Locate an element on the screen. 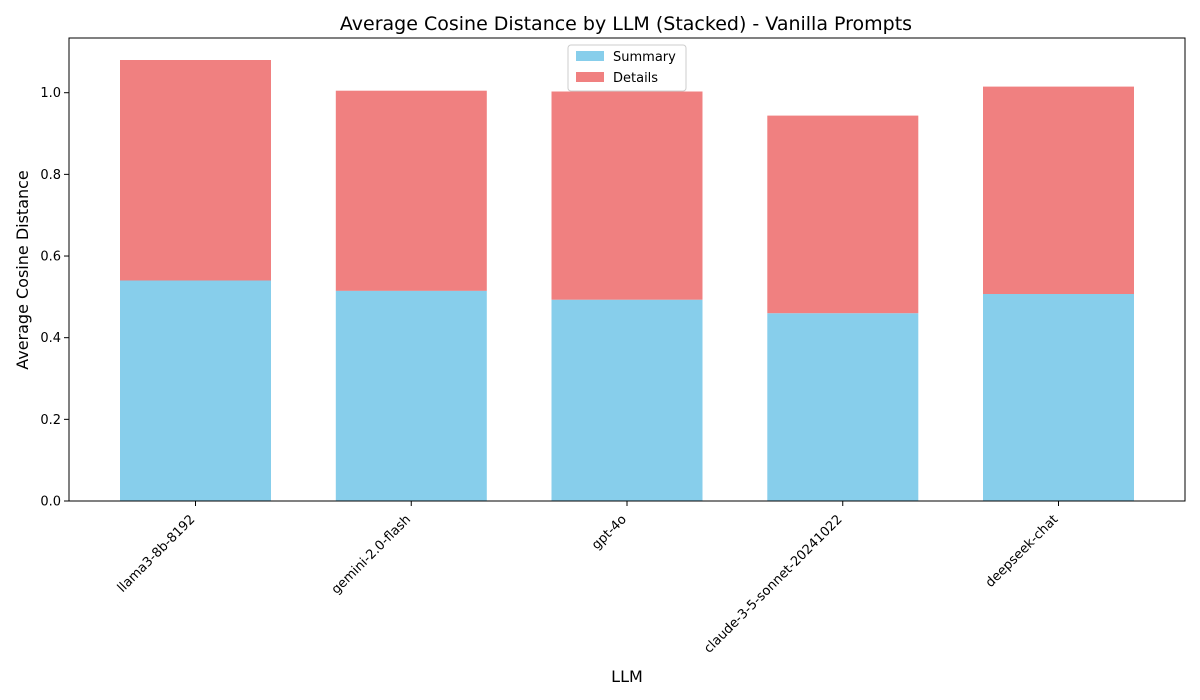 Image resolution: width=1200 pixels, height=700 pixels. y-tick-label: 0.0 is located at coordinates (50, 502).